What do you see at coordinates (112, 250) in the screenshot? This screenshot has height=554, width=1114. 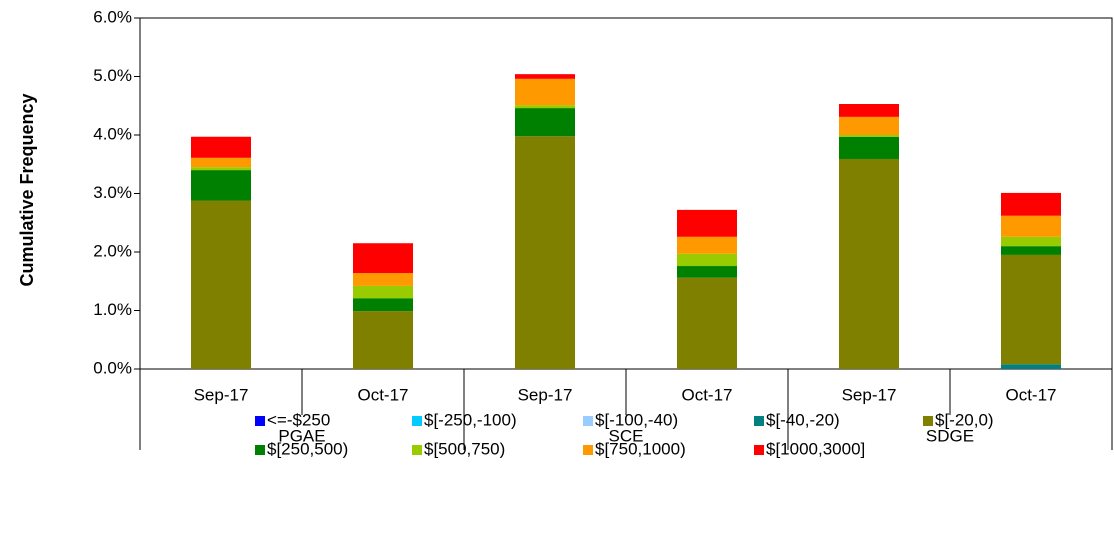 I see `y-tick-label: 2.0%` at bounding box center [112, 250].